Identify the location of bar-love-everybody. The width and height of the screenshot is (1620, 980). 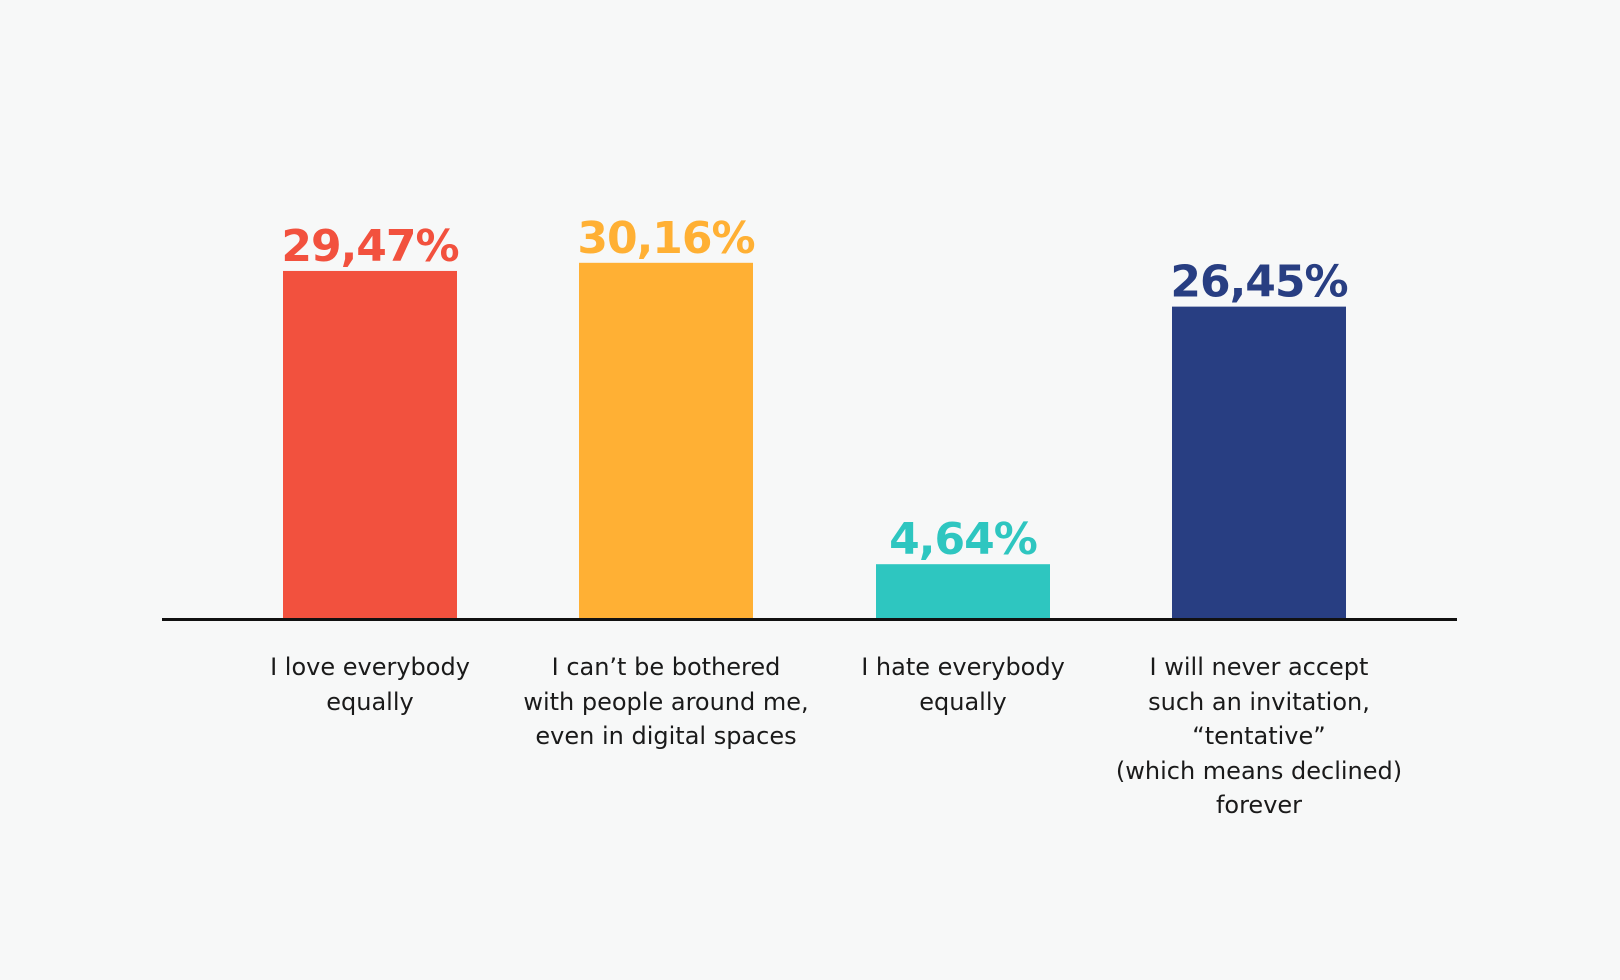
(370, 444).